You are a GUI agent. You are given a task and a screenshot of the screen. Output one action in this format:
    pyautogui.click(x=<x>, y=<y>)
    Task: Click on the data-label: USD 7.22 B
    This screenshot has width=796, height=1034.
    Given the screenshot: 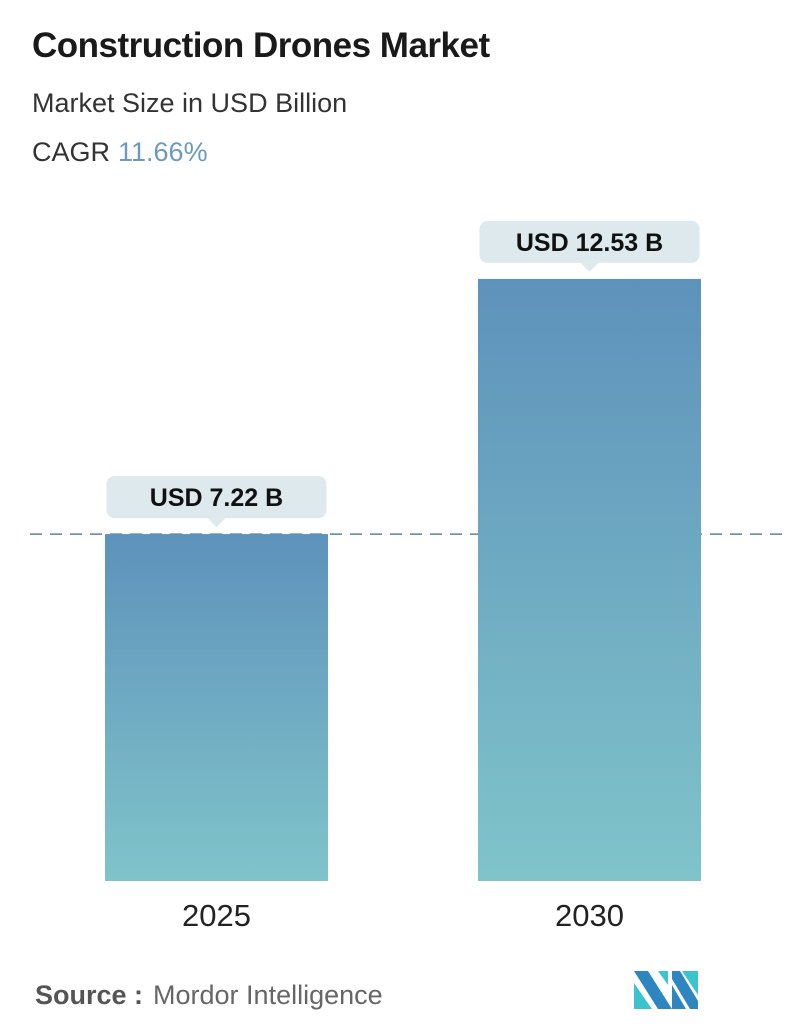 What is the action you would take?
    pyautogui.click(x=216, y=498)
    